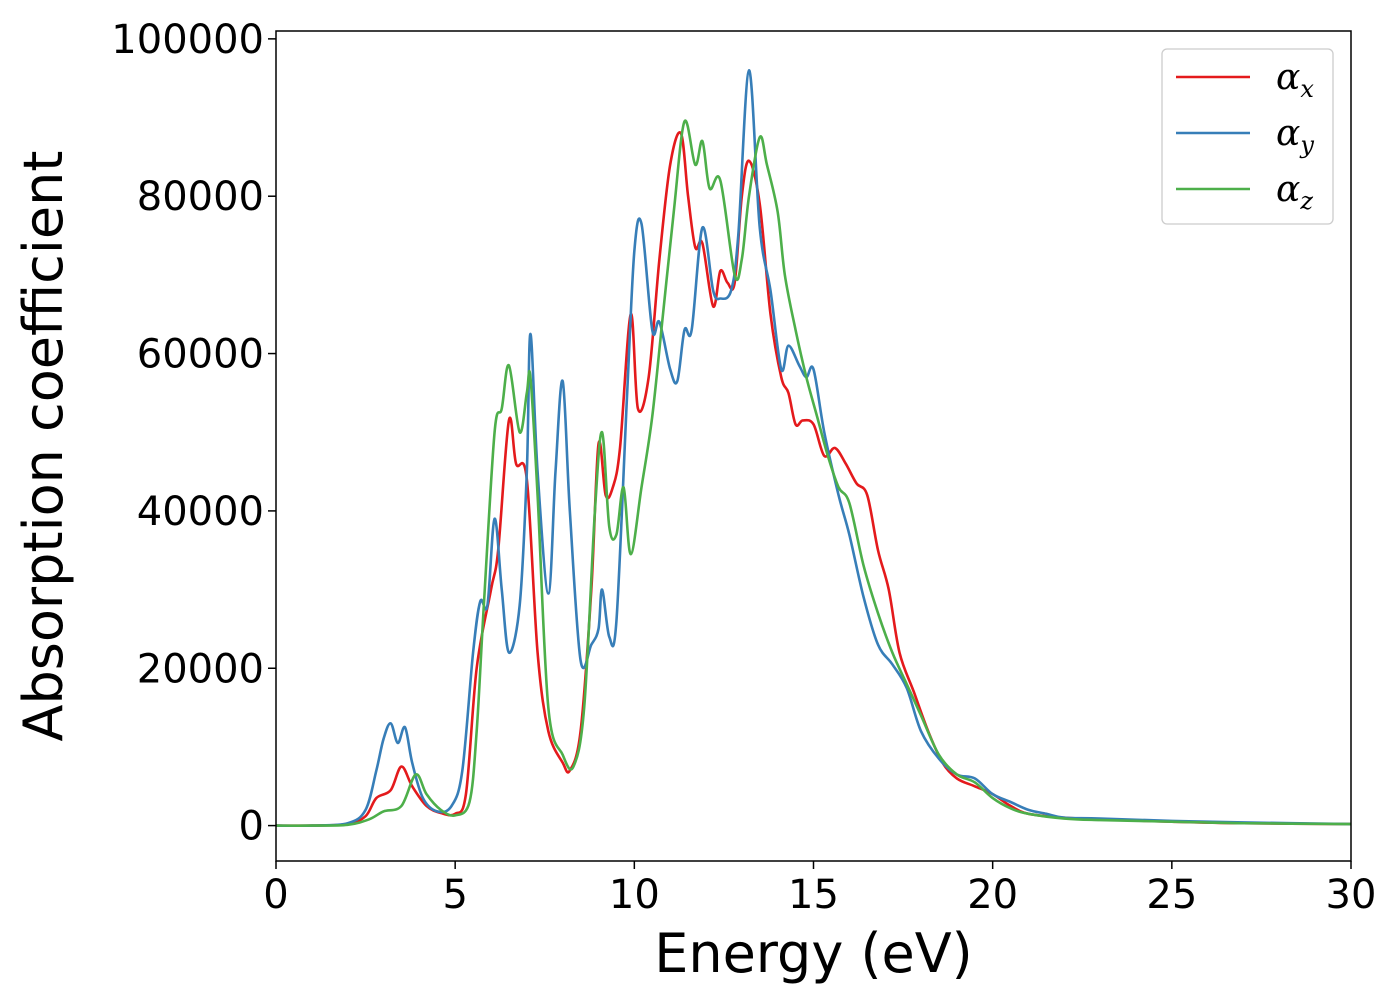 The height and width of the screenshot is (1000, 1400). What do you see at coordinates (275, 895) in the screenshot?
I see `x-tick-label: 0` at bounding box center [275, 895].